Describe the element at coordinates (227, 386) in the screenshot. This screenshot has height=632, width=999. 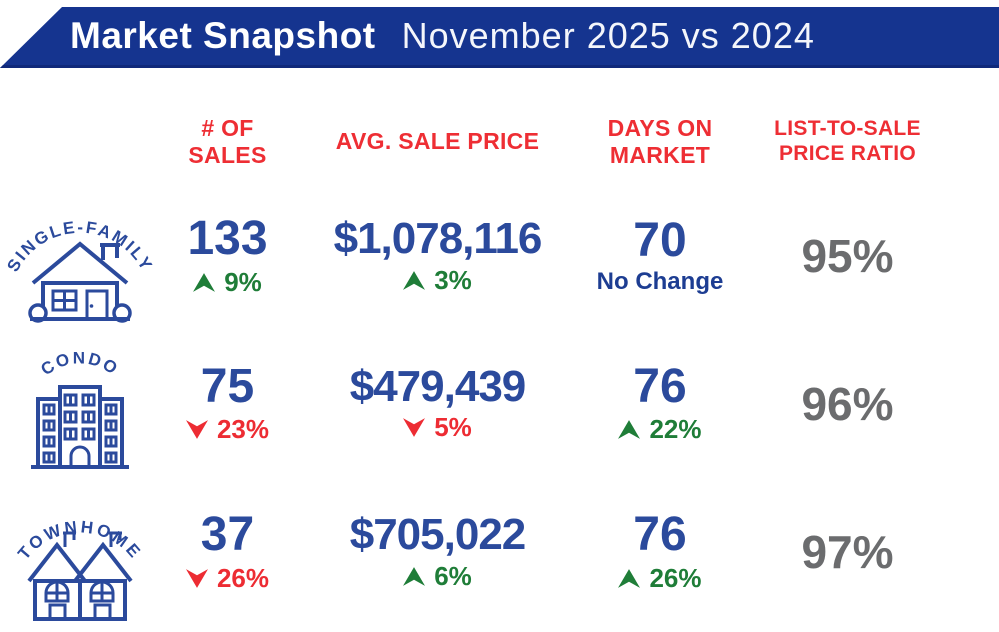
I see `condo-num-sales-value: 75` at that location.